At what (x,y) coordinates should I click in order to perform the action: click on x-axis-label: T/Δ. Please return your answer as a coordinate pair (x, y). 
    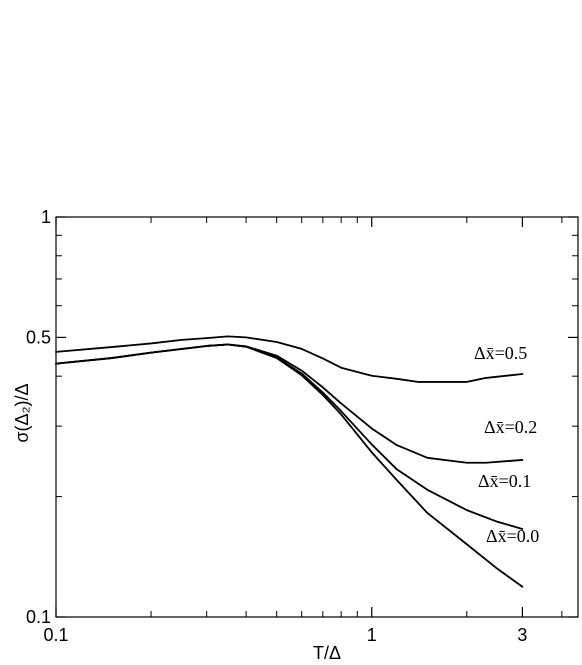
    Looking at the image, I should click on (327, 653).